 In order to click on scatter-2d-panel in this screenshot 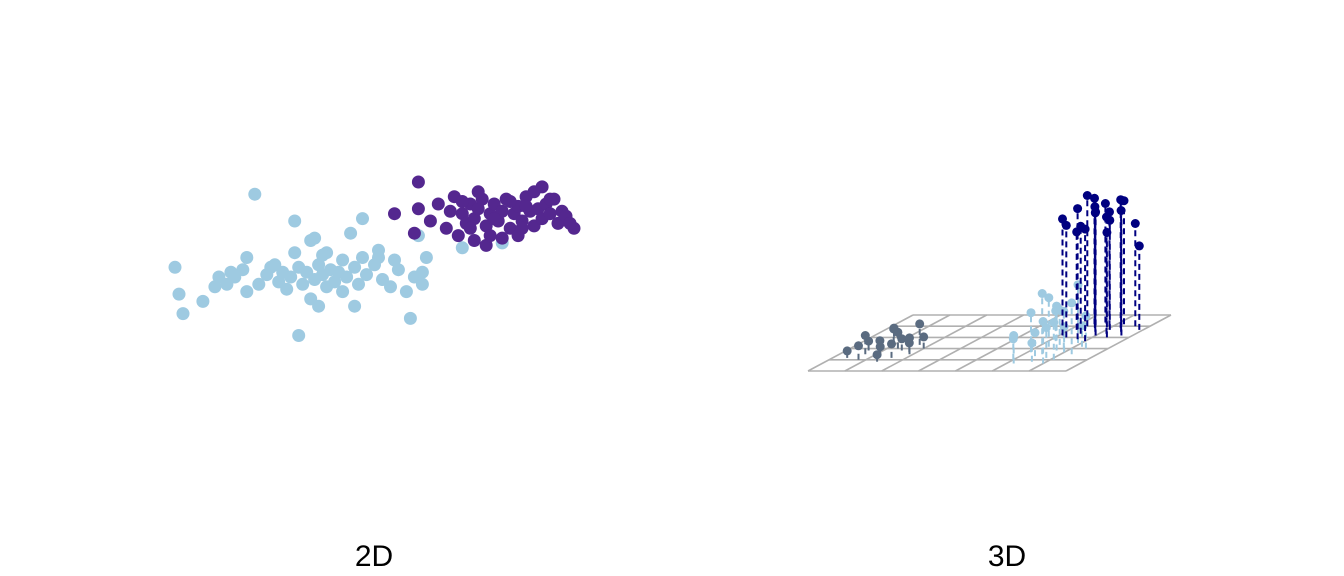, I will do `click(374, 258)`.